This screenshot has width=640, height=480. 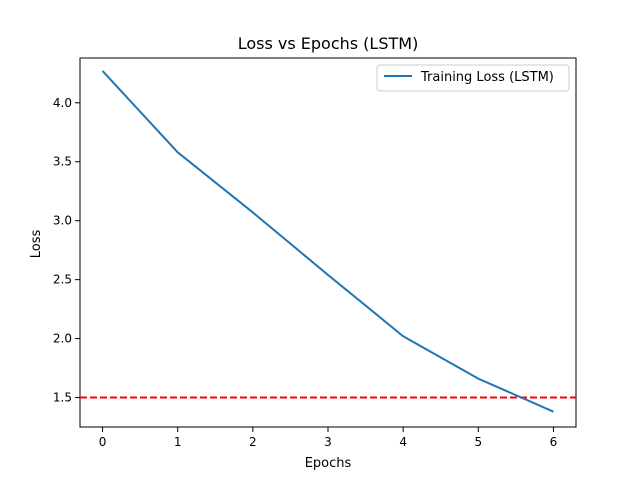 What do you see at coordinates (328, 442) in the screenshot?
I see `x-tick-label: 3` at bounding box center [328, 442].